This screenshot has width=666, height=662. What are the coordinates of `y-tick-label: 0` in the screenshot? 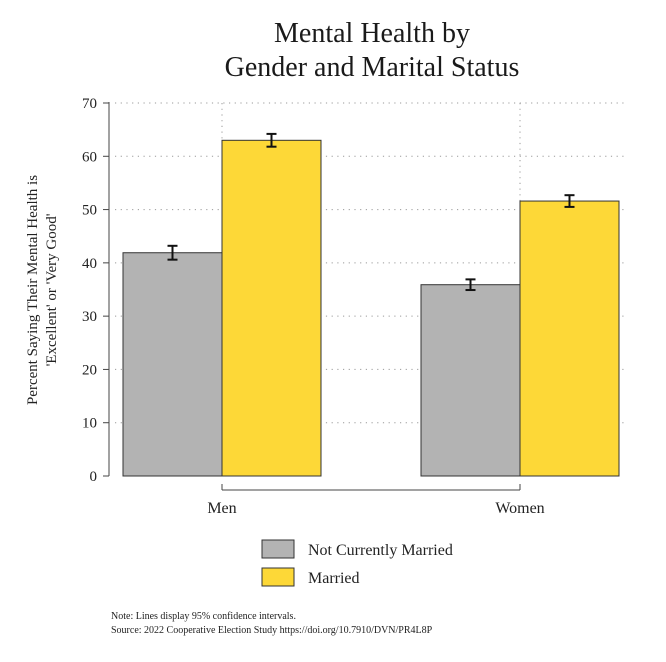 It's located at (94, 477).